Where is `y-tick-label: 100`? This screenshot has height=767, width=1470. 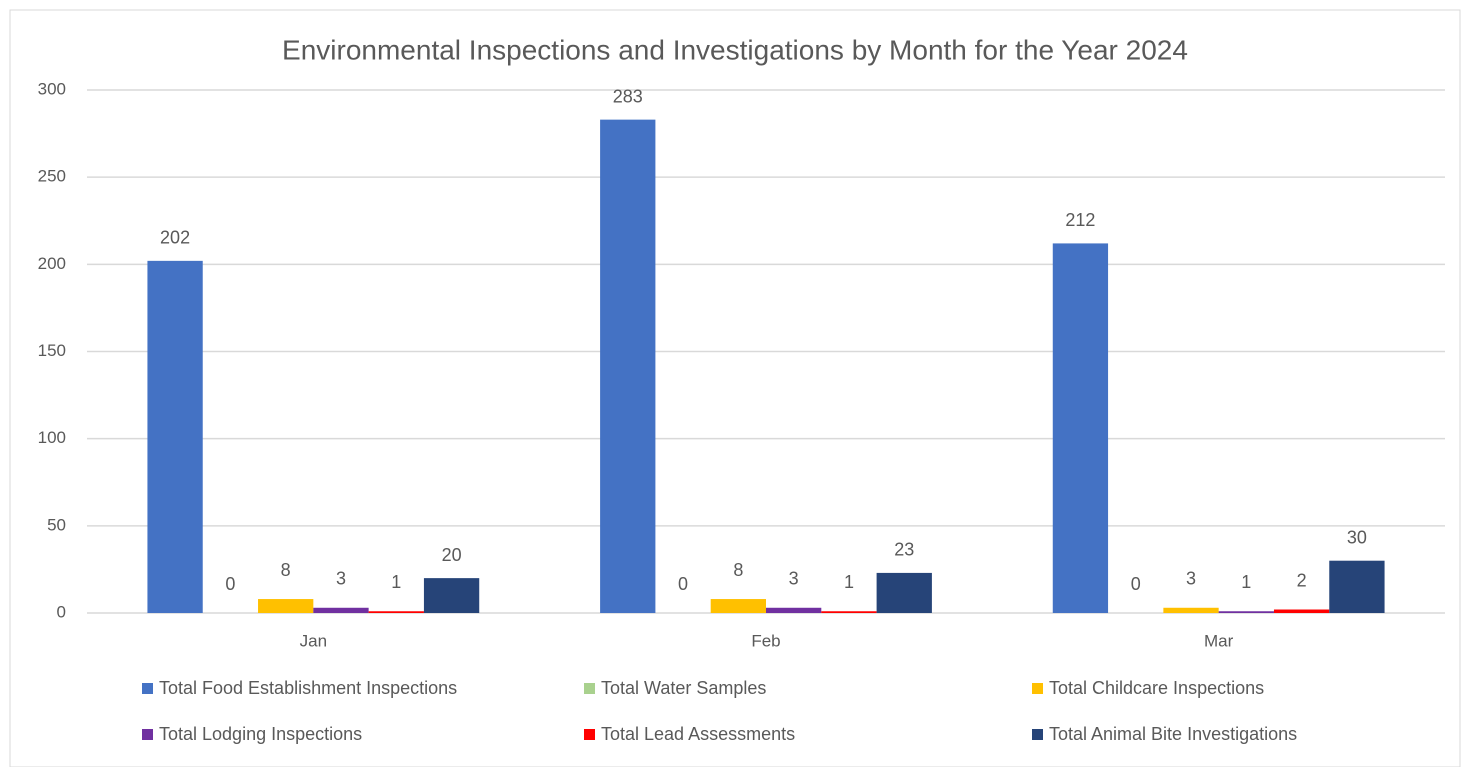 y-tick-label: 100 is located at coordinates (52, 437).